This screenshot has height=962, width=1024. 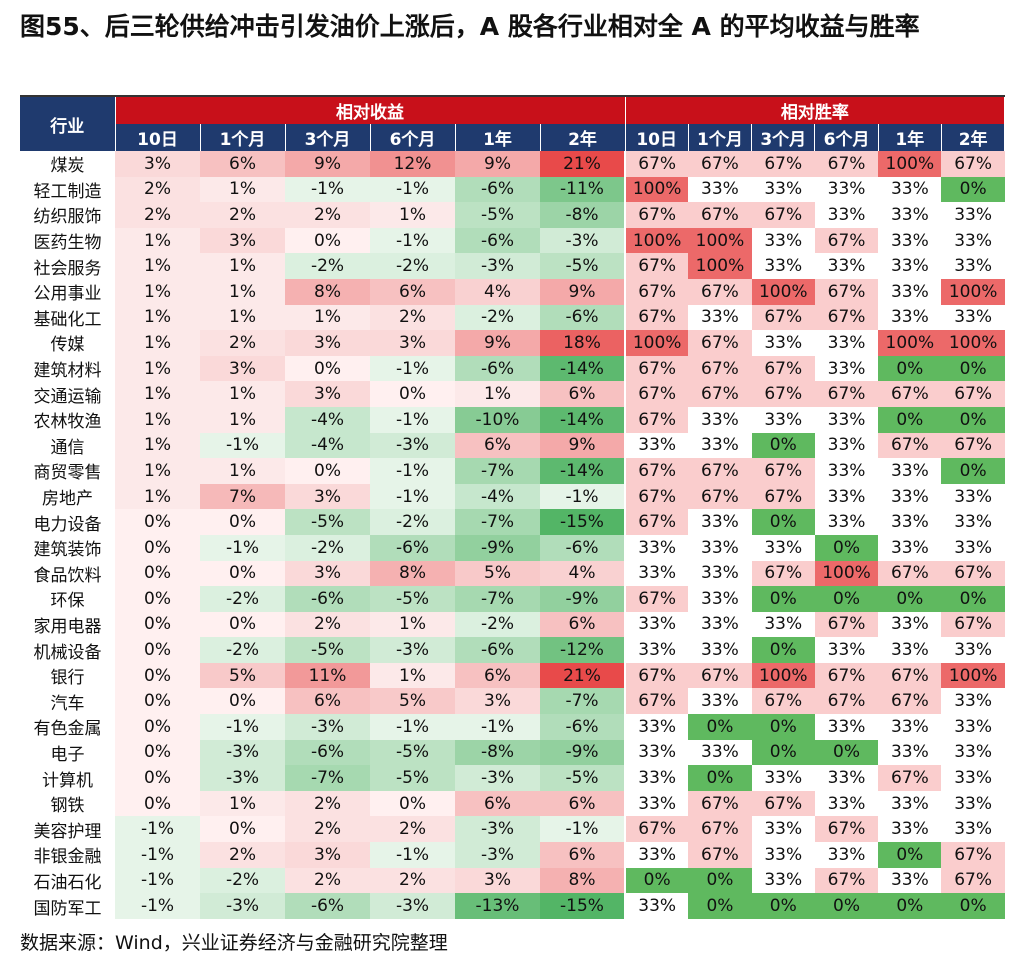 What do you see at coordinates (512, 547) in the screenshot?
I see `table-row: 建筑装饰 0% -1% -2% -6% -9% -6% 33% 33% 33% 0% 33% 33%` at bounding box center [512, 547].